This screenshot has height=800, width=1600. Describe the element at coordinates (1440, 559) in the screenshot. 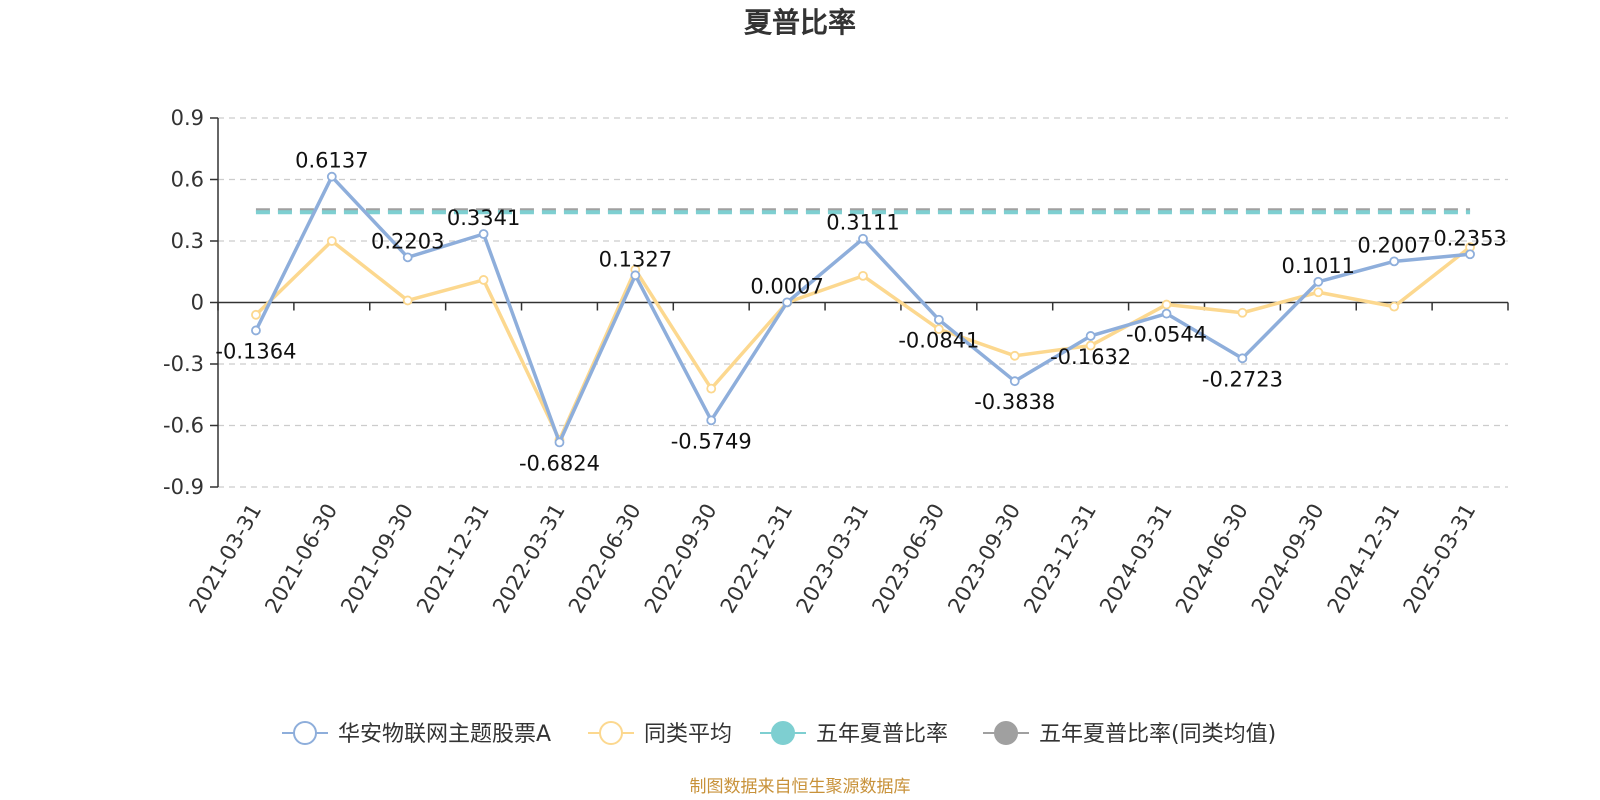

I see `x-tick-label: 2025-03-31` at that location.